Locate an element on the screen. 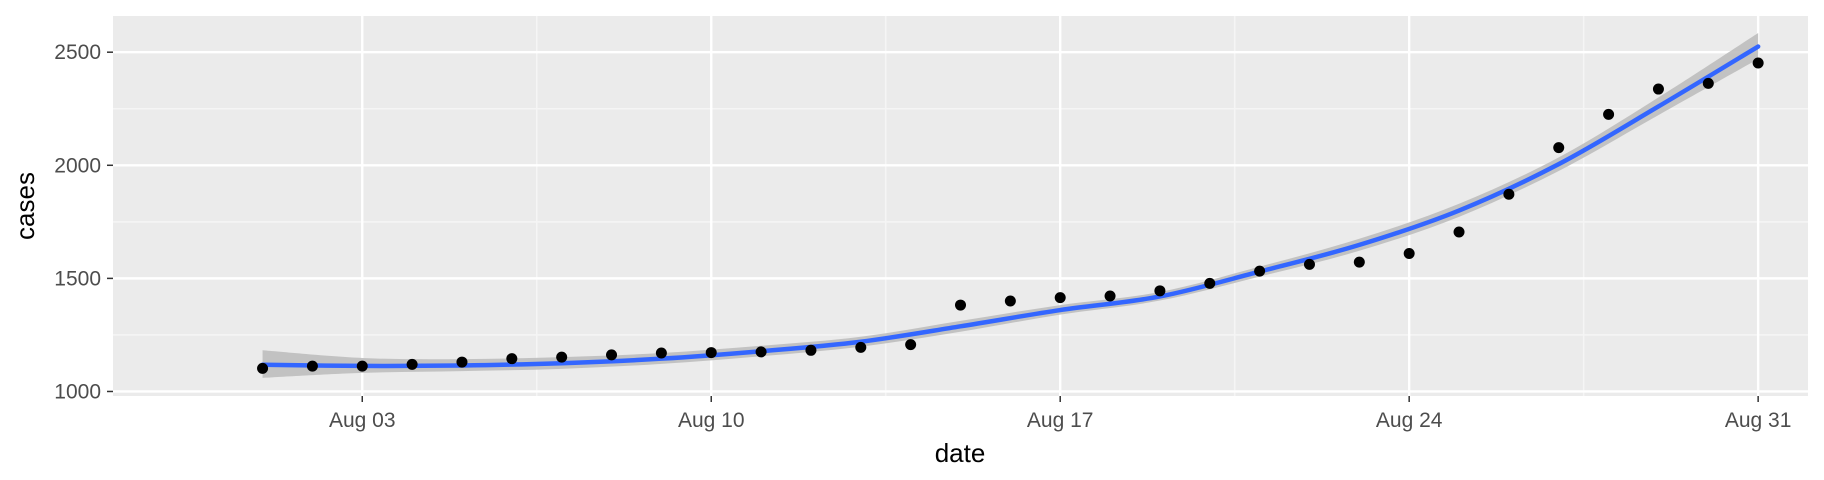  y-tick-label: 2500 is located at coordinates (77, 52).